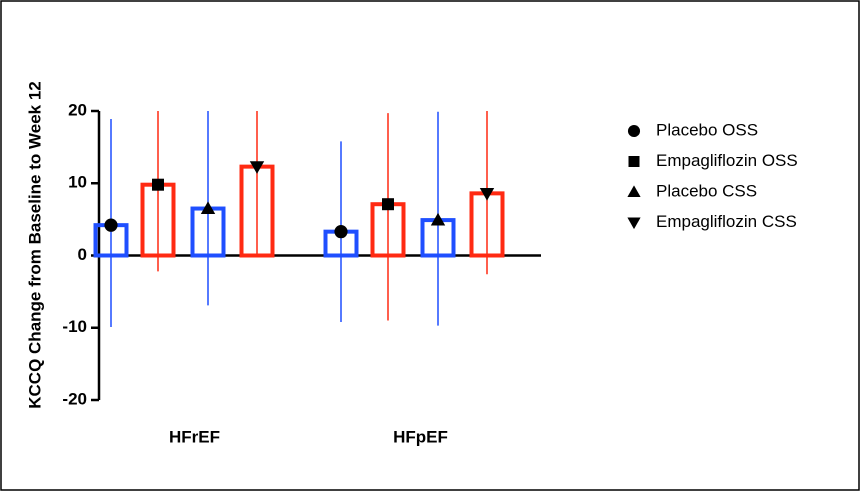 The width and height of the screenshot is (860, 491). Describe the element at coordinates (82, 254) in the screenshot. I see `y-tick-label: 0` at that location.